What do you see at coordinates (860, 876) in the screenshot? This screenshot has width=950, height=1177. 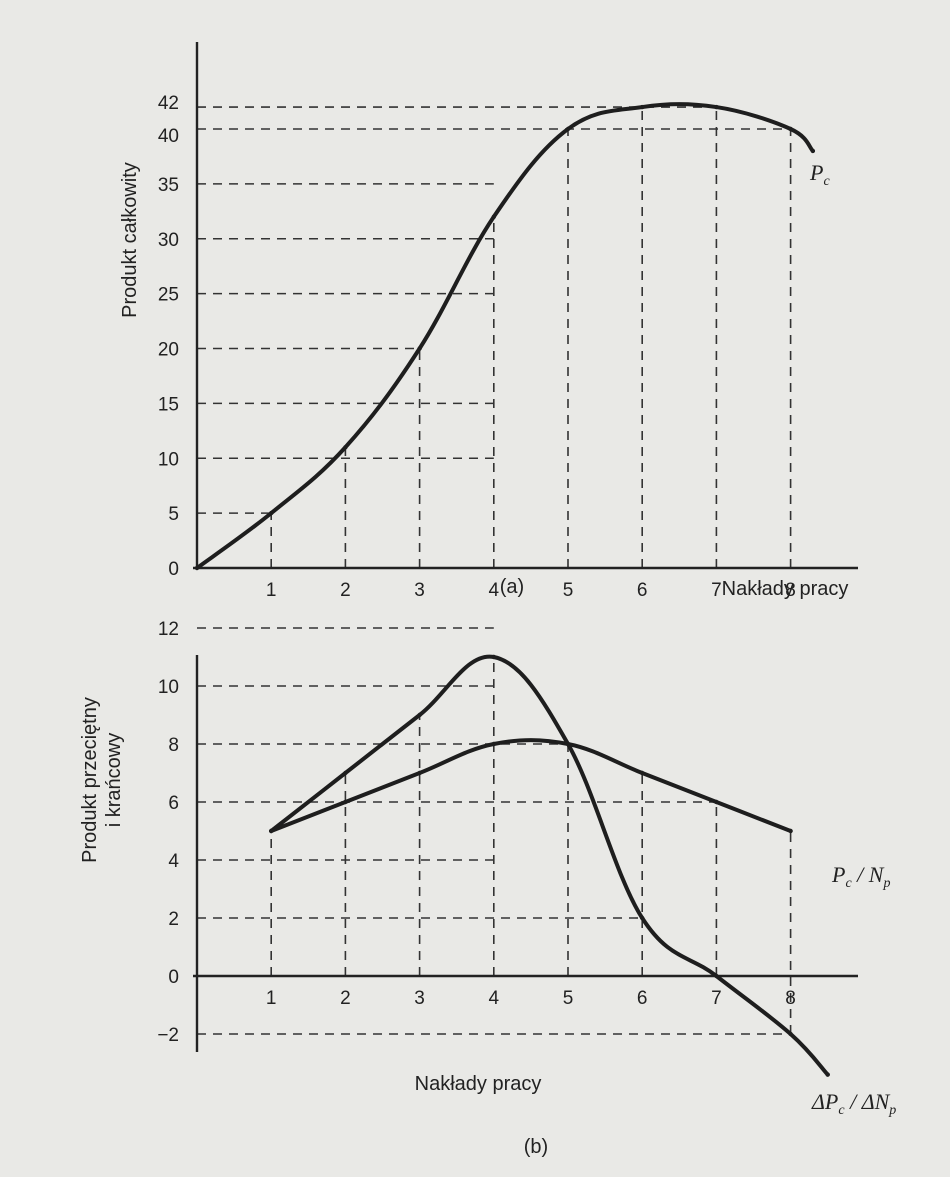 I see `series-label: Pc / Np` at bounding box center [860, 876].